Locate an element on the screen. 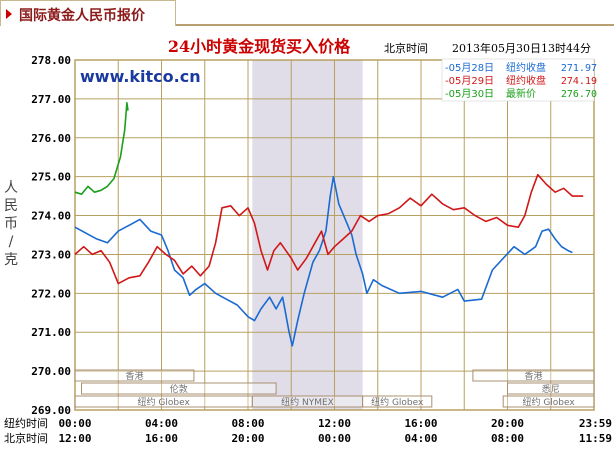 The image size is (614, 450). legend-value: 274.19 is located at coordinates (579, 81).